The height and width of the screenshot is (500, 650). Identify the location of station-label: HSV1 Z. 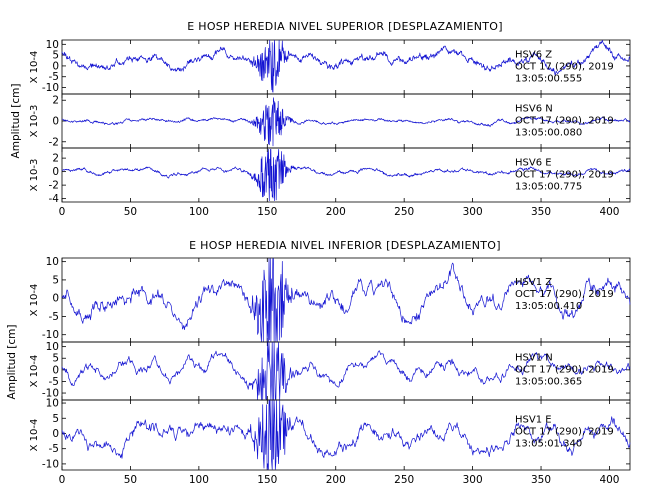
(533, 282).